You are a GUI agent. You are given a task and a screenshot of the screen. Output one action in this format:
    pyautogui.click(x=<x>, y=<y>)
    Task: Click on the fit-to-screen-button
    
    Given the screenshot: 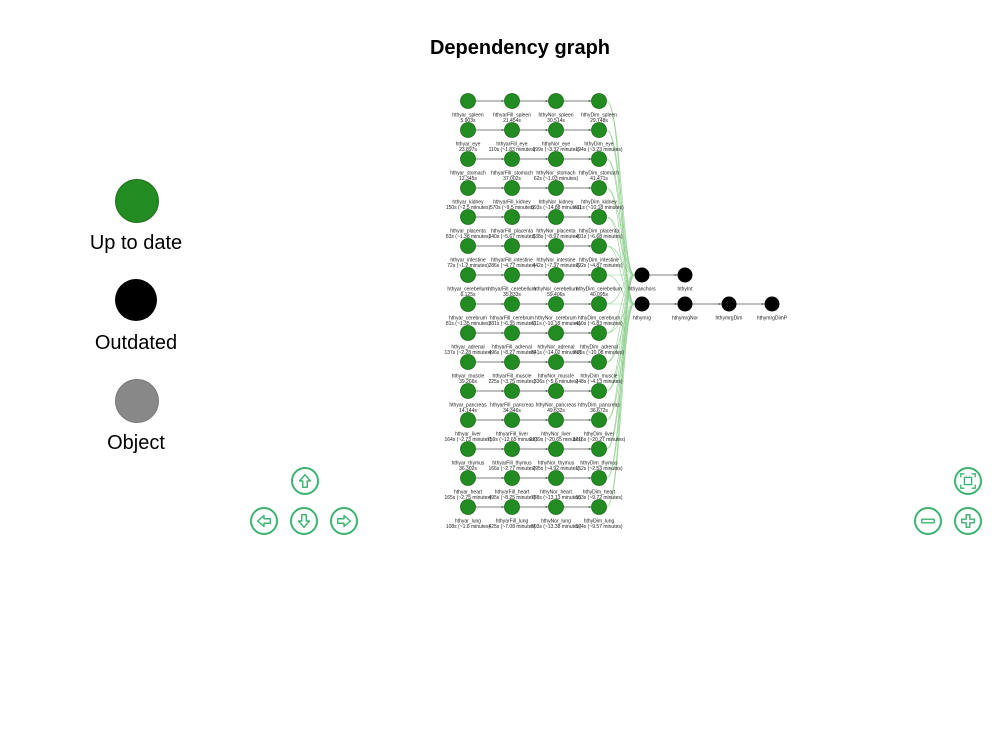 What is the action you would take?
    pyautogui.click(x=968, y=481)
    